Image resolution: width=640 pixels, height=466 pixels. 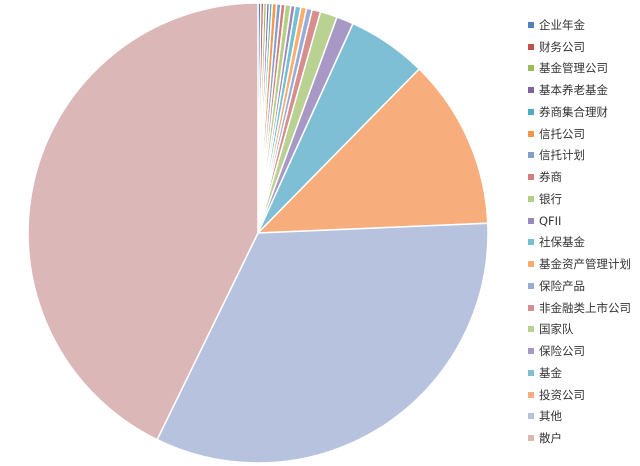 I want to click on legend-item-11: 基金资产管理计划, so click(x=583, y=264).